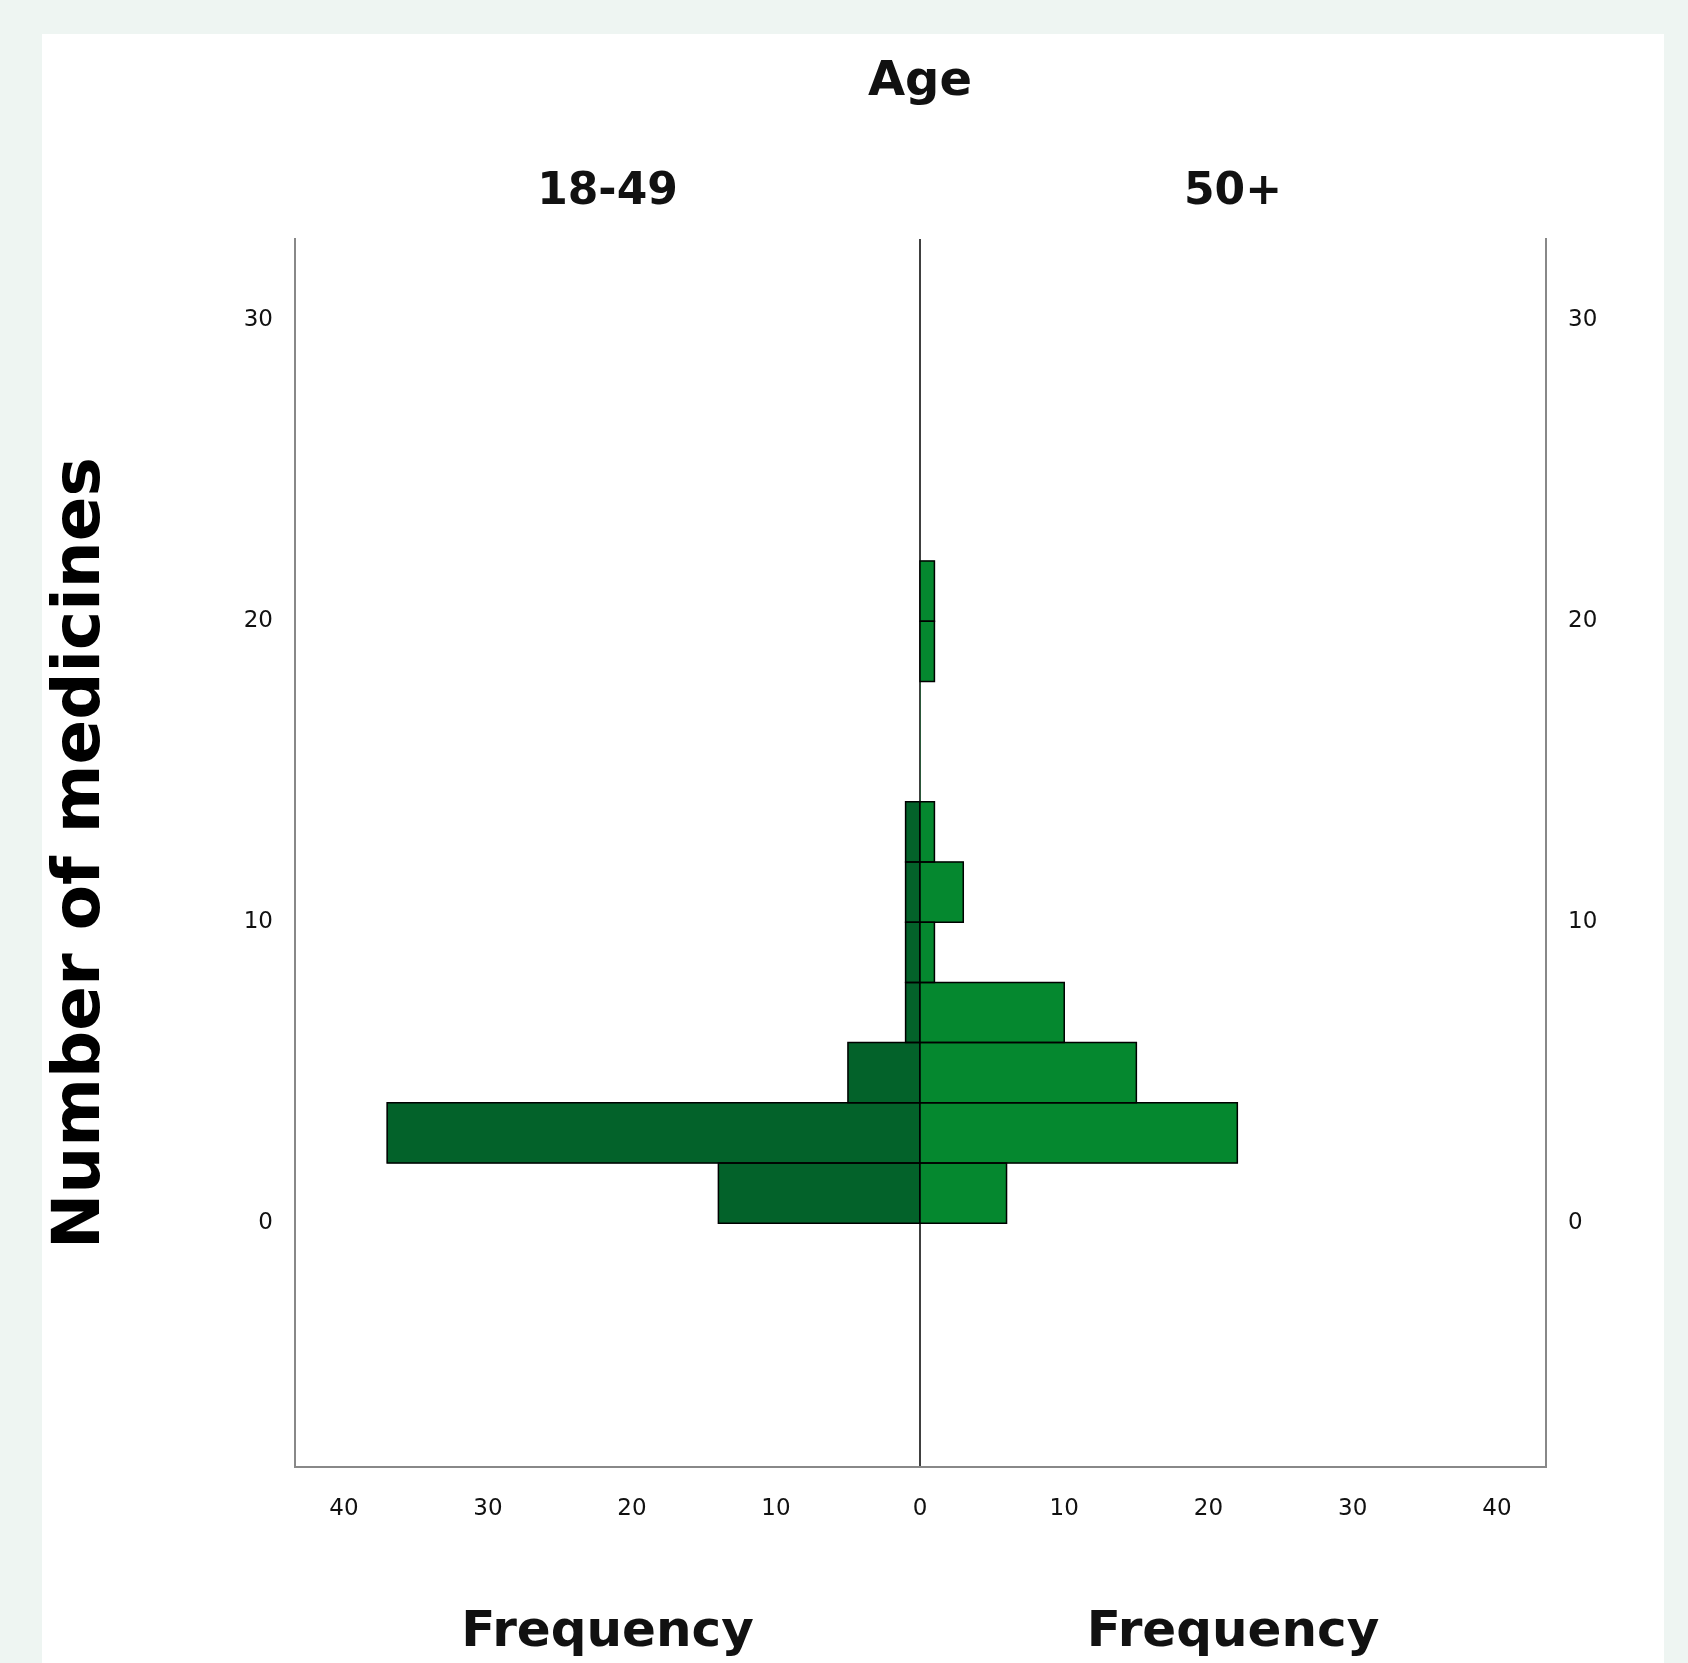 This screenshot has width=1688, height=1663. I want to click on chart-title: Age, so click(920, 78).